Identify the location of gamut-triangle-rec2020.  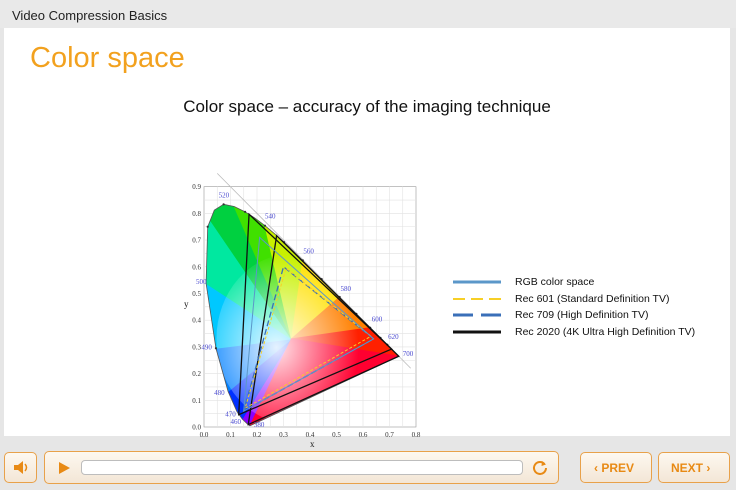
(315, 314).